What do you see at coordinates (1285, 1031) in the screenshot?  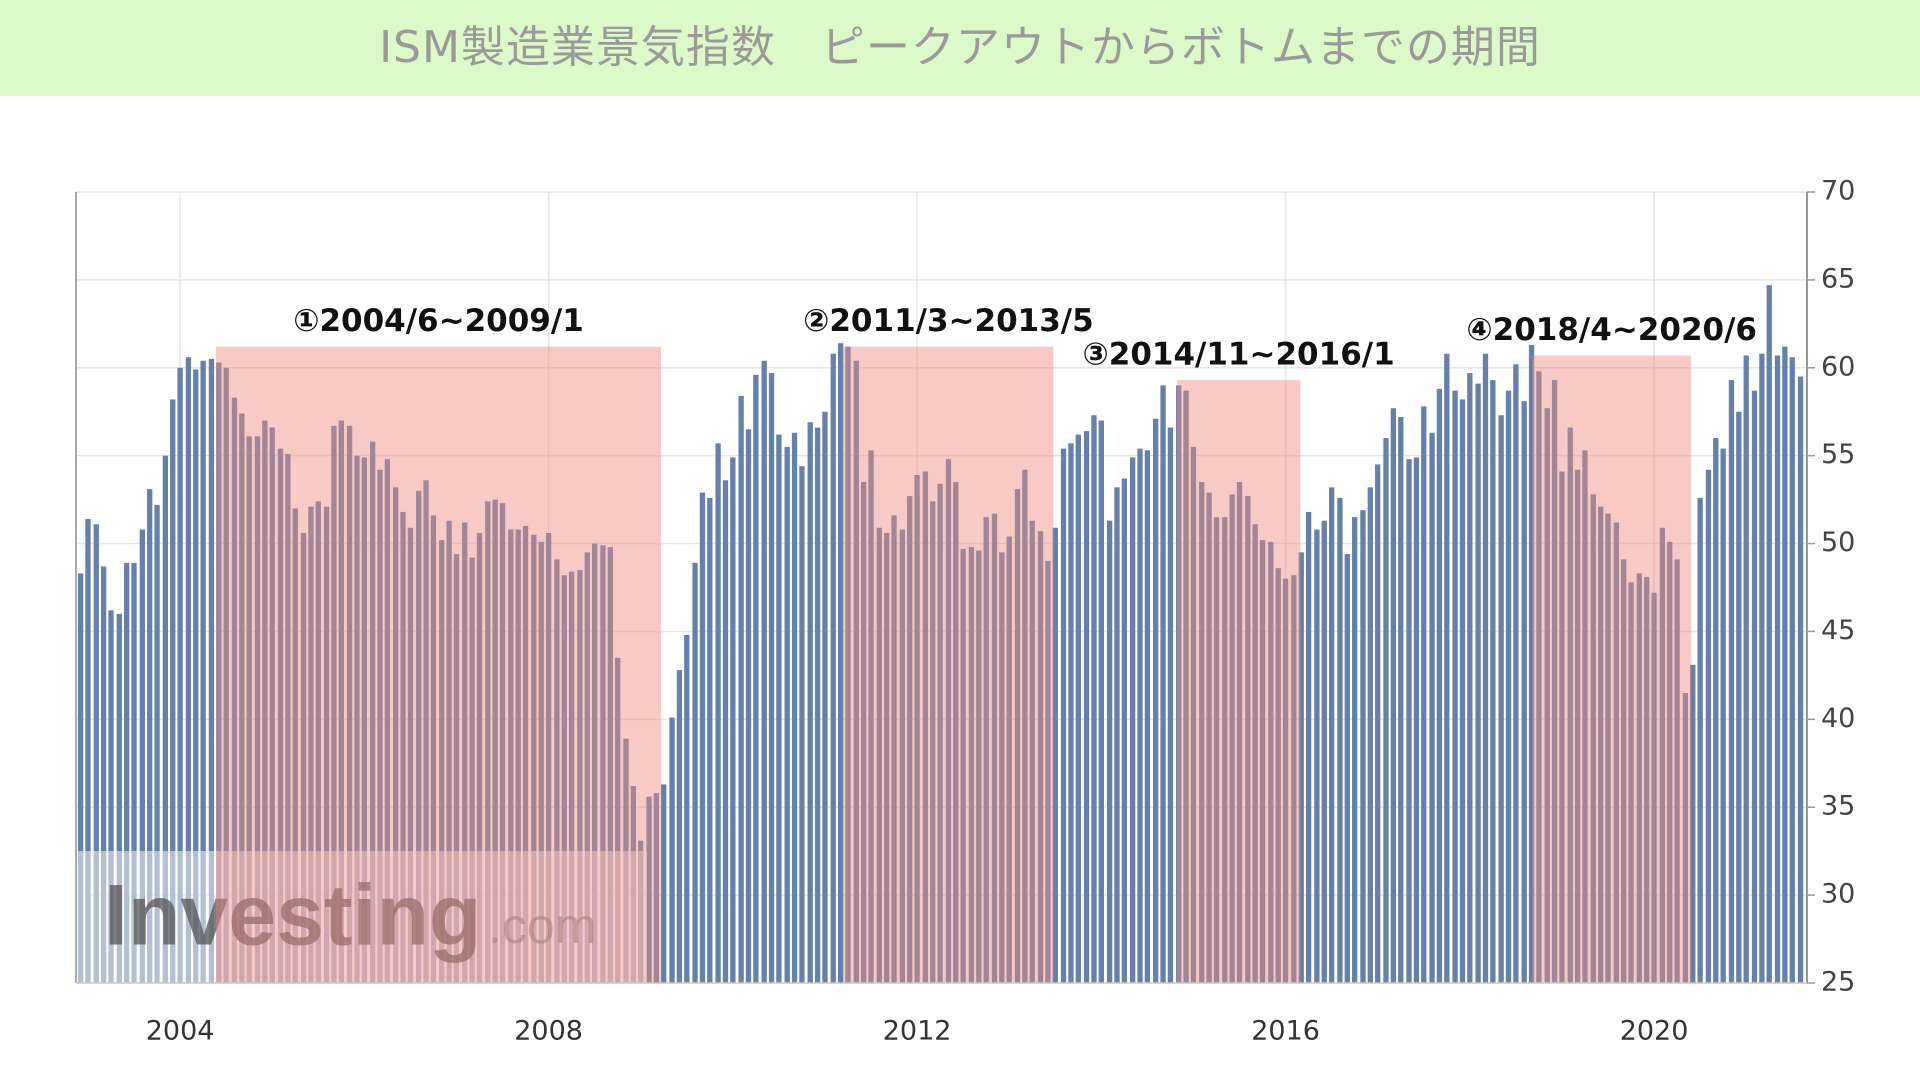 I see `x-tick-label: 2016` at bounding box center [1285, 1031].